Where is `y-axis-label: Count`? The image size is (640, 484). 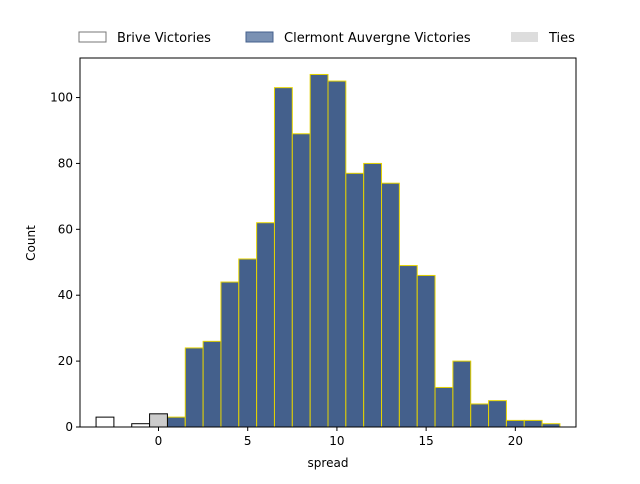
y-axis-label: Count is located at coordinates (31, 243).